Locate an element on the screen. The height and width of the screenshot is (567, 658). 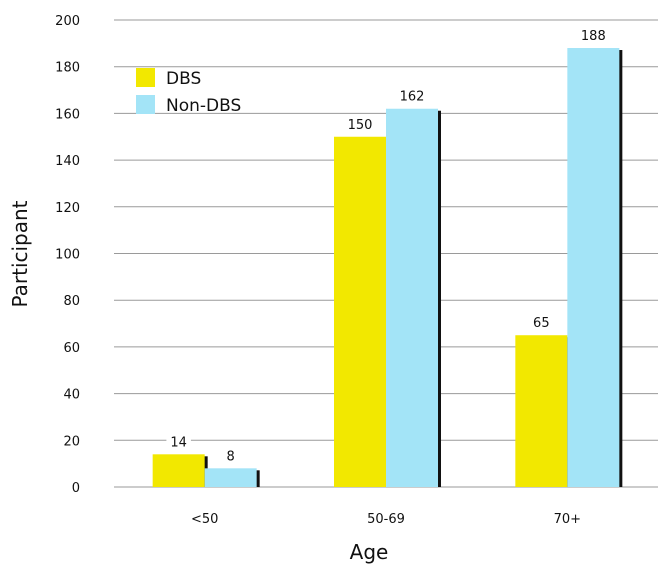
y-tick-label-200: 200 is located at coordinates (67, 21).